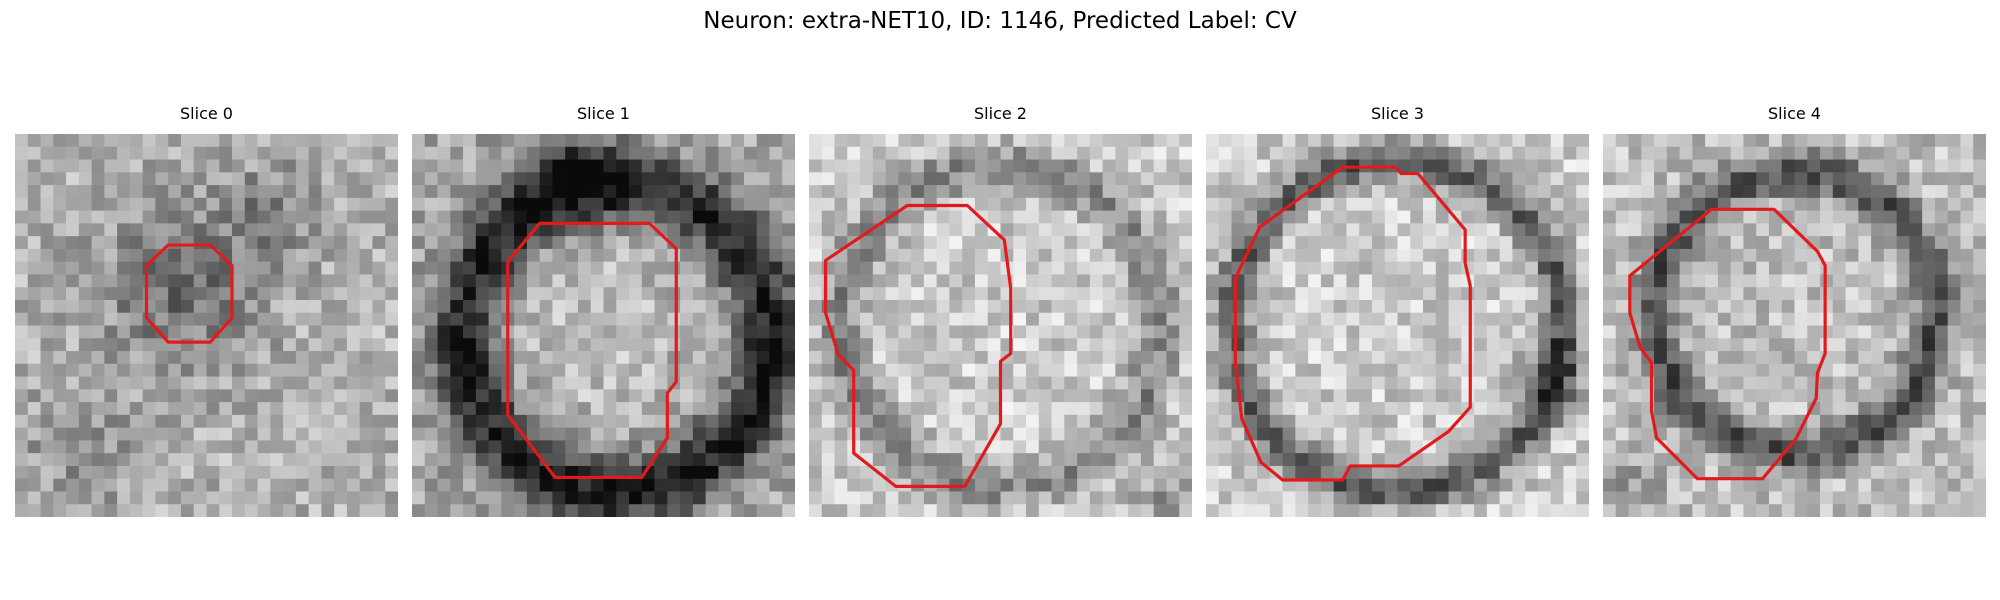 This screenshot has height=600, width=2000. I want to click on slice-title: Slice 2, so click(1000, 113).